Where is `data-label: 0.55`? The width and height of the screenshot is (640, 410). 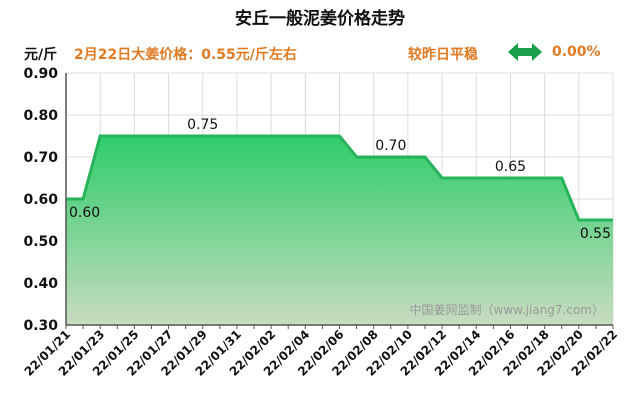
data-label: 0.55 is located at coordinates (595, 234).